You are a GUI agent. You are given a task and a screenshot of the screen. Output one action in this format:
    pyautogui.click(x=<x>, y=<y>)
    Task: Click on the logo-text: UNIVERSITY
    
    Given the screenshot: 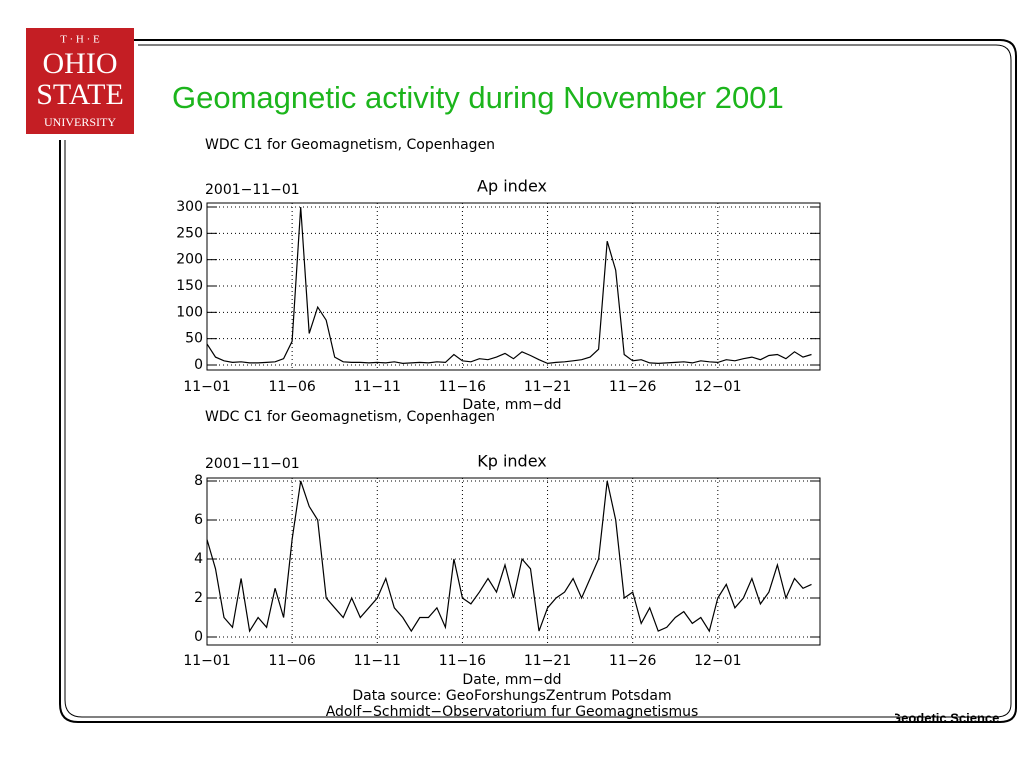 What is the action you would take?
    pyautogui.click(x=80, y=122)
    